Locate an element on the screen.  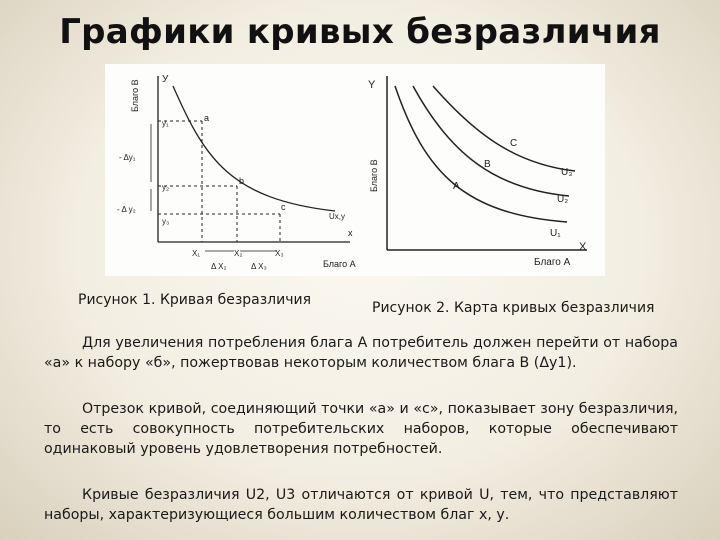
fig2-x-axis-name: Благо А is located at coordinates (552, 262).